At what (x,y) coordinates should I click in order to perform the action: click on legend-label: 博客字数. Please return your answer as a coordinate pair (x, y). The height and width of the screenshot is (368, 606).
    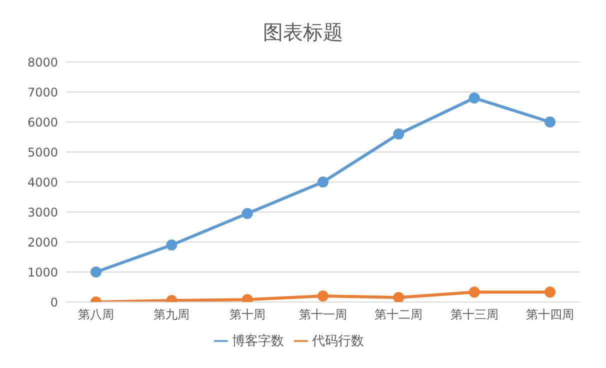
    Looking at the image, I should click on (258, 341).